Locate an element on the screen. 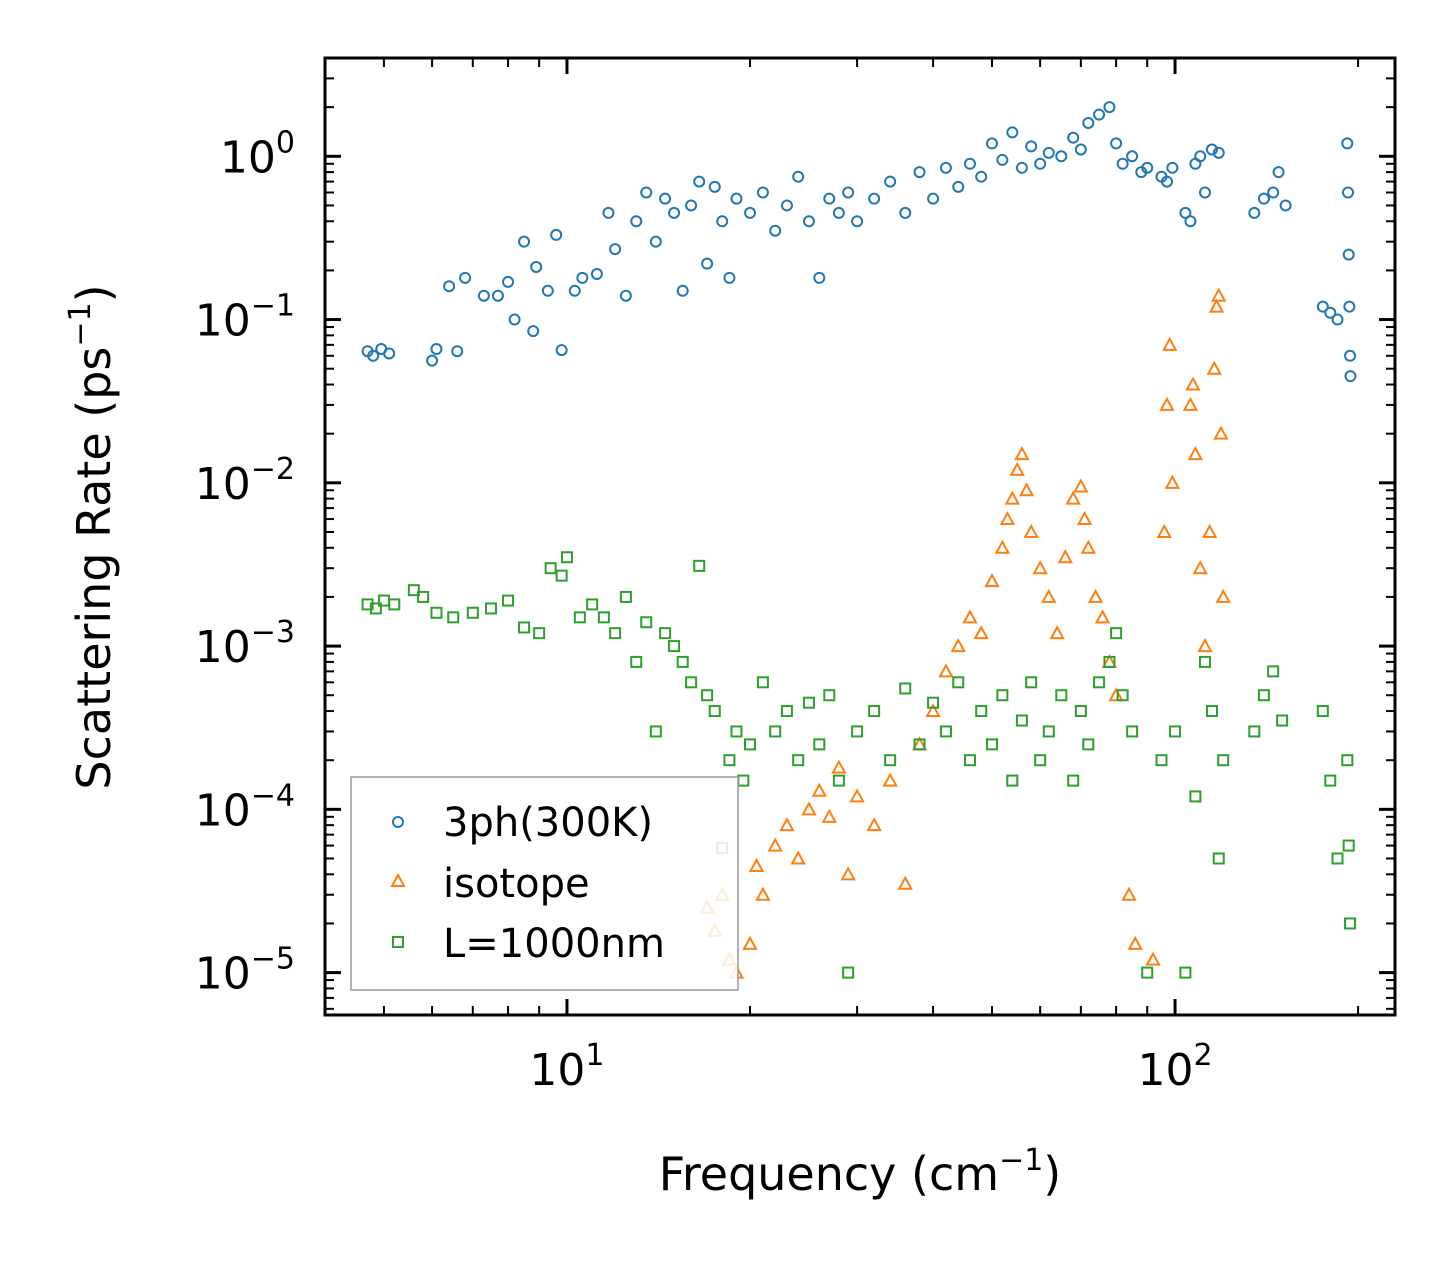 The width and height of the screenshot is (1455, 1265). y-tick-label: 10⁰ is located at coordinates (257, 154).